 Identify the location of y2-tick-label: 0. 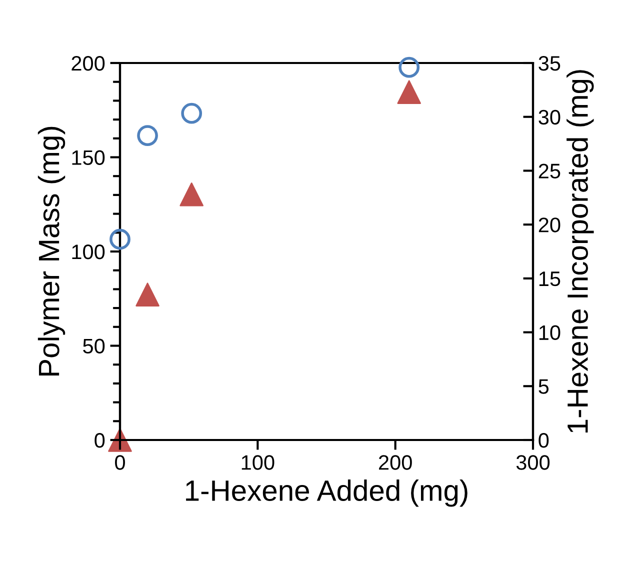
(543, 440).